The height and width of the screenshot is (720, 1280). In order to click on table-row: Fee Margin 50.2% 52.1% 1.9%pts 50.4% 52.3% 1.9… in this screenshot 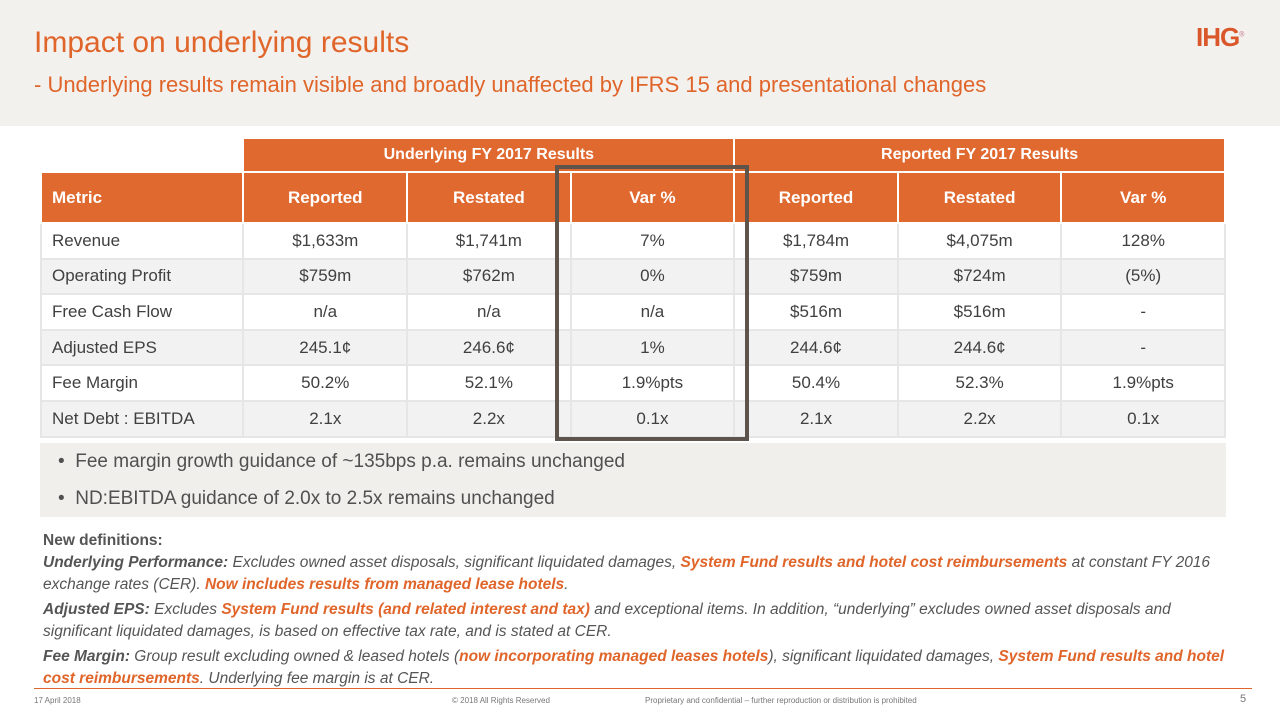, I will do `click(632, 383)`.